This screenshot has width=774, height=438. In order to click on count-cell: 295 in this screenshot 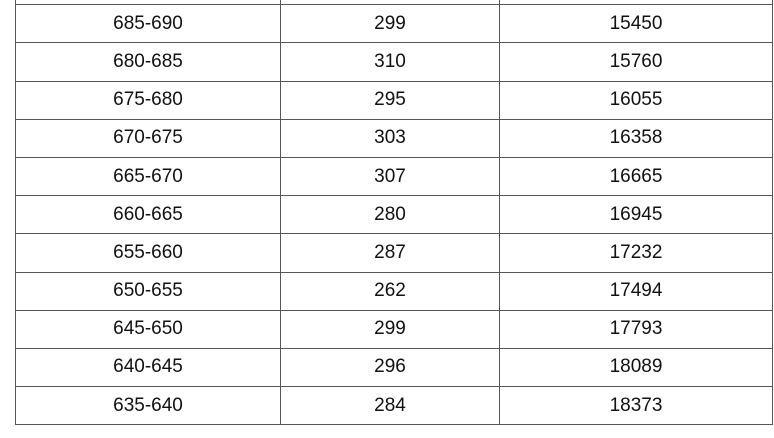, I will do `click(390, 100)`.